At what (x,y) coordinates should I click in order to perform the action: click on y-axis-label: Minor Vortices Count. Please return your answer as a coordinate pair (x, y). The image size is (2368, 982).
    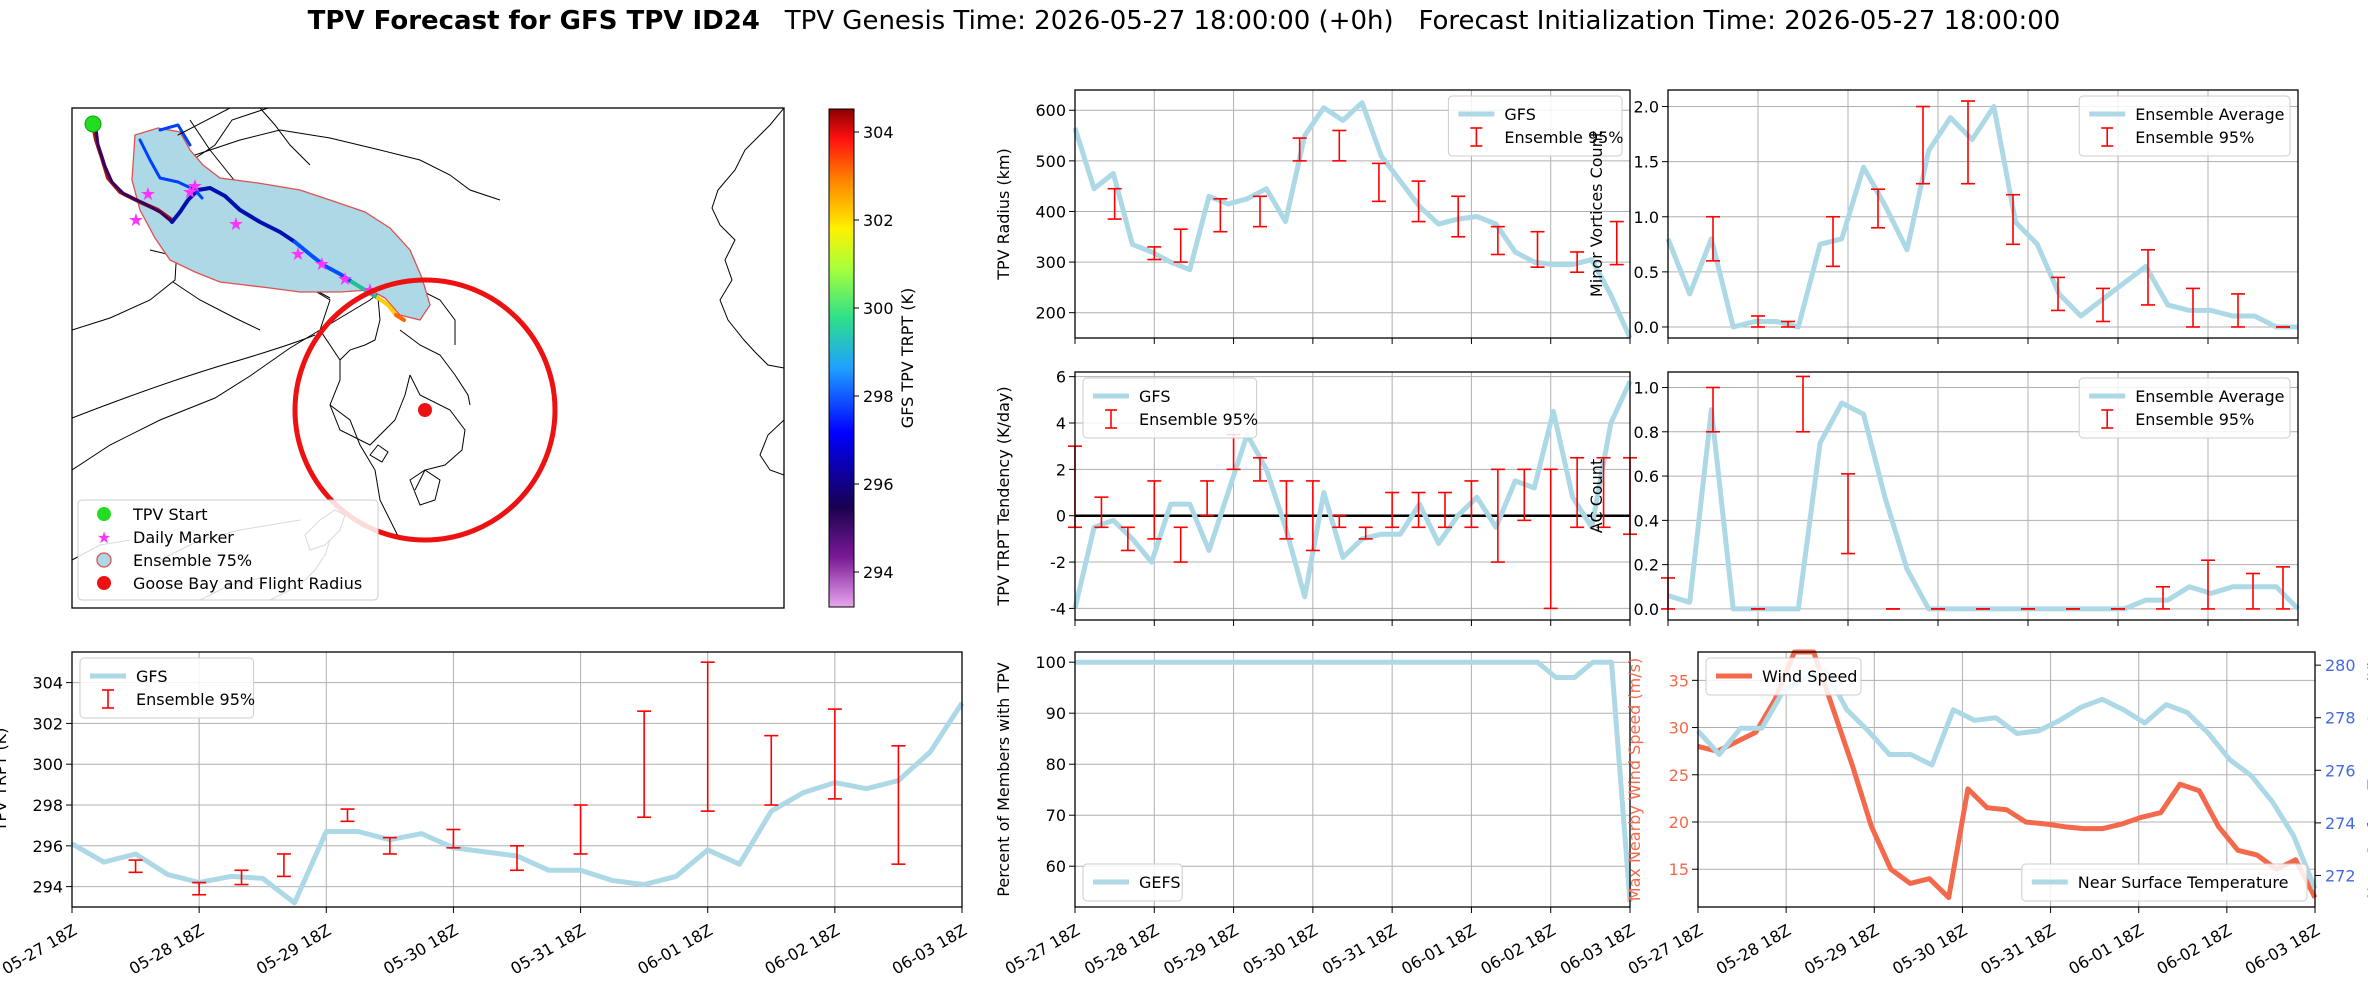
    Looking at the image, I should click on (1596, 214).